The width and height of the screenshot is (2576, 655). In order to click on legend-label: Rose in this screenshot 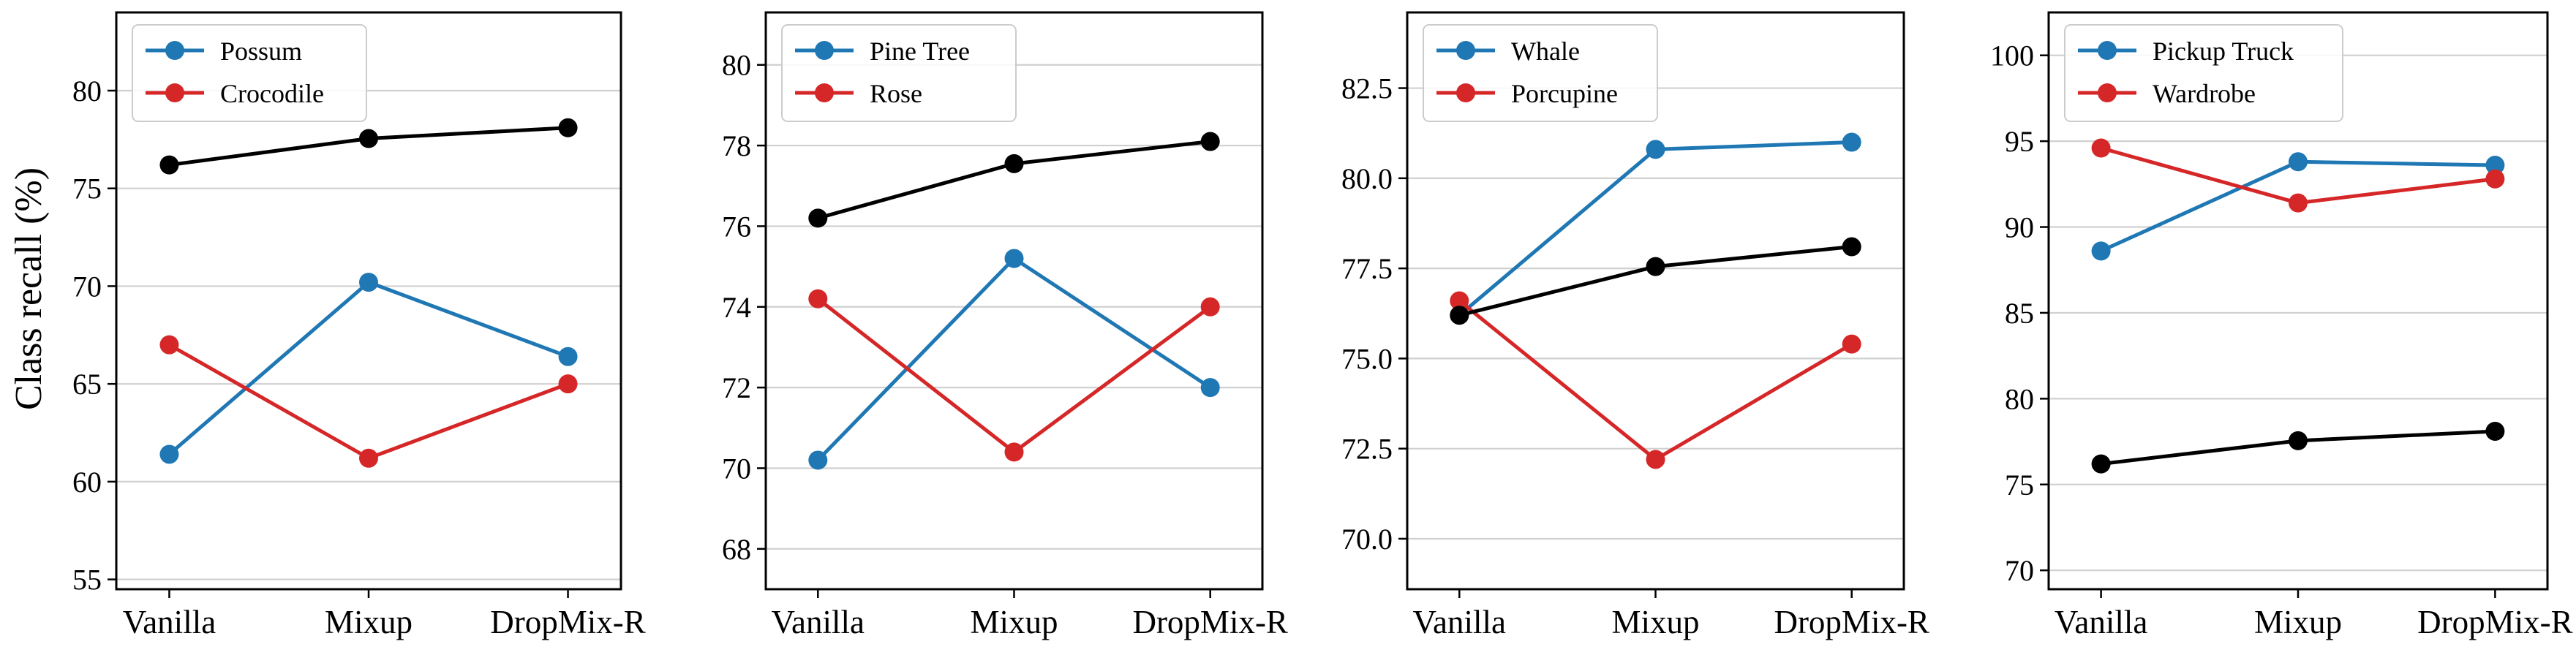, I will do `click(896, 93)`.